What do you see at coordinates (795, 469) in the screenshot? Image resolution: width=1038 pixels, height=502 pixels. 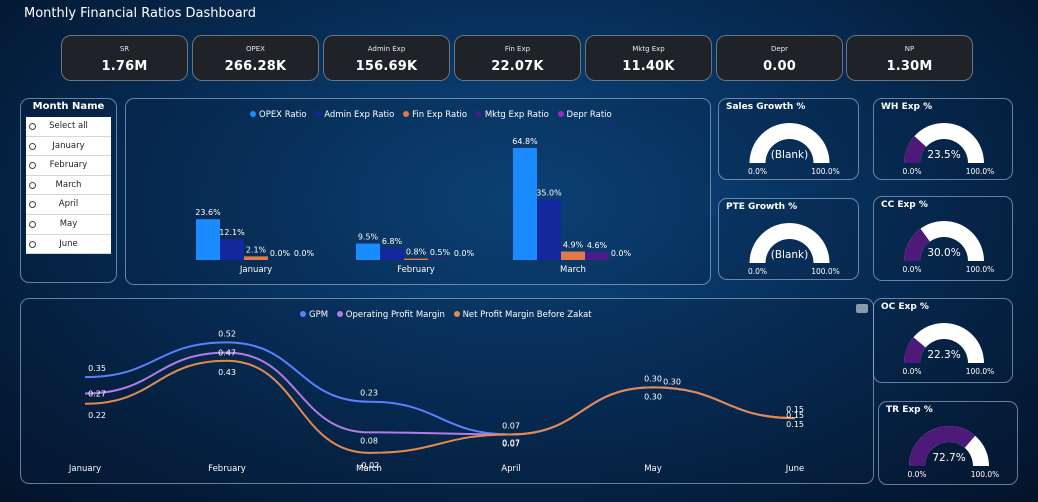 I see `x-tick-label: June` at bounding box center [795, 469].